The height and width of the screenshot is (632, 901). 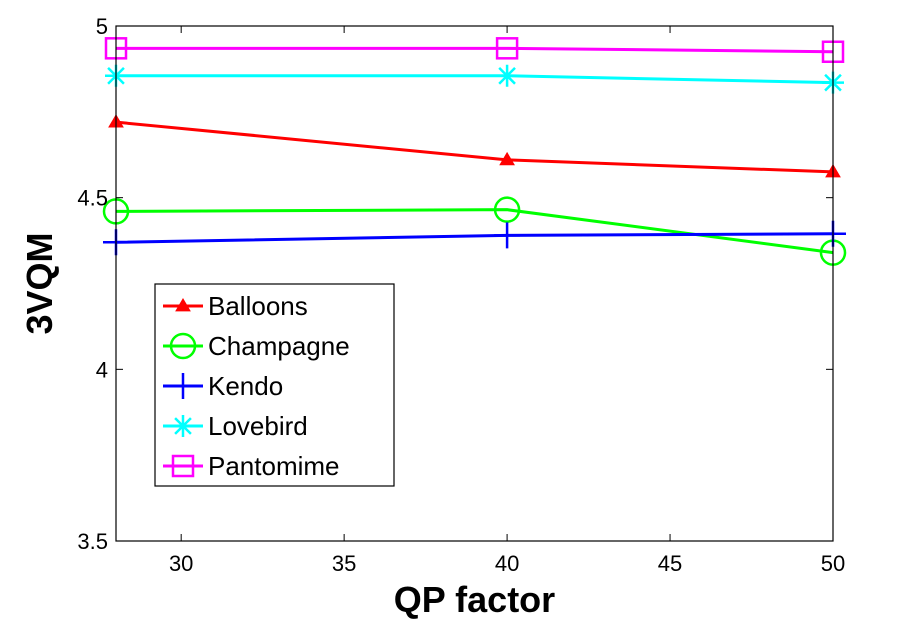 What do you see at coordinates (344, 563) in the screenshot?
I see `x-tick-label: 35` at bounding box center [344, 563].